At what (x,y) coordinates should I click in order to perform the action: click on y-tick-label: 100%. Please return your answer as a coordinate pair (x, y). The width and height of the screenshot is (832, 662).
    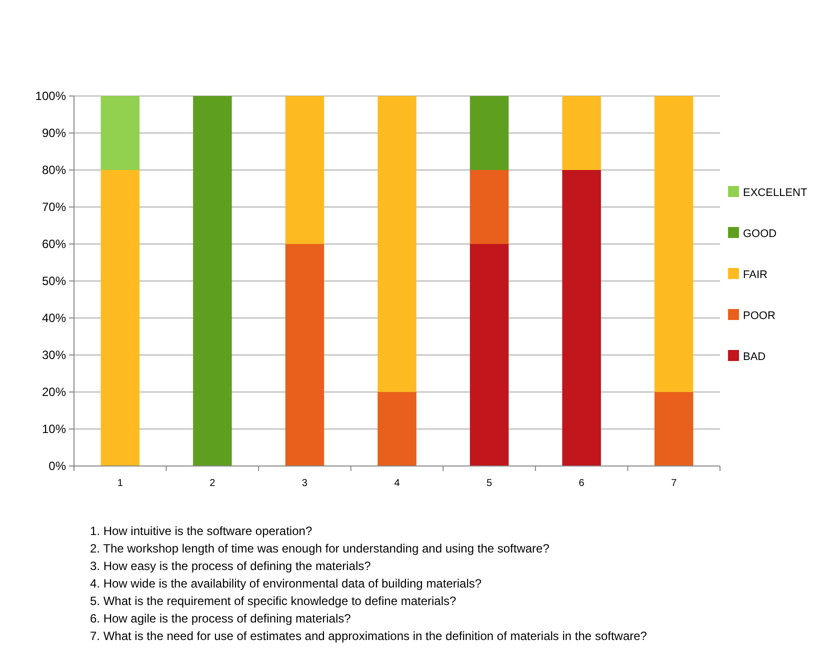
    Looking at the image, I should click on (50, 96).